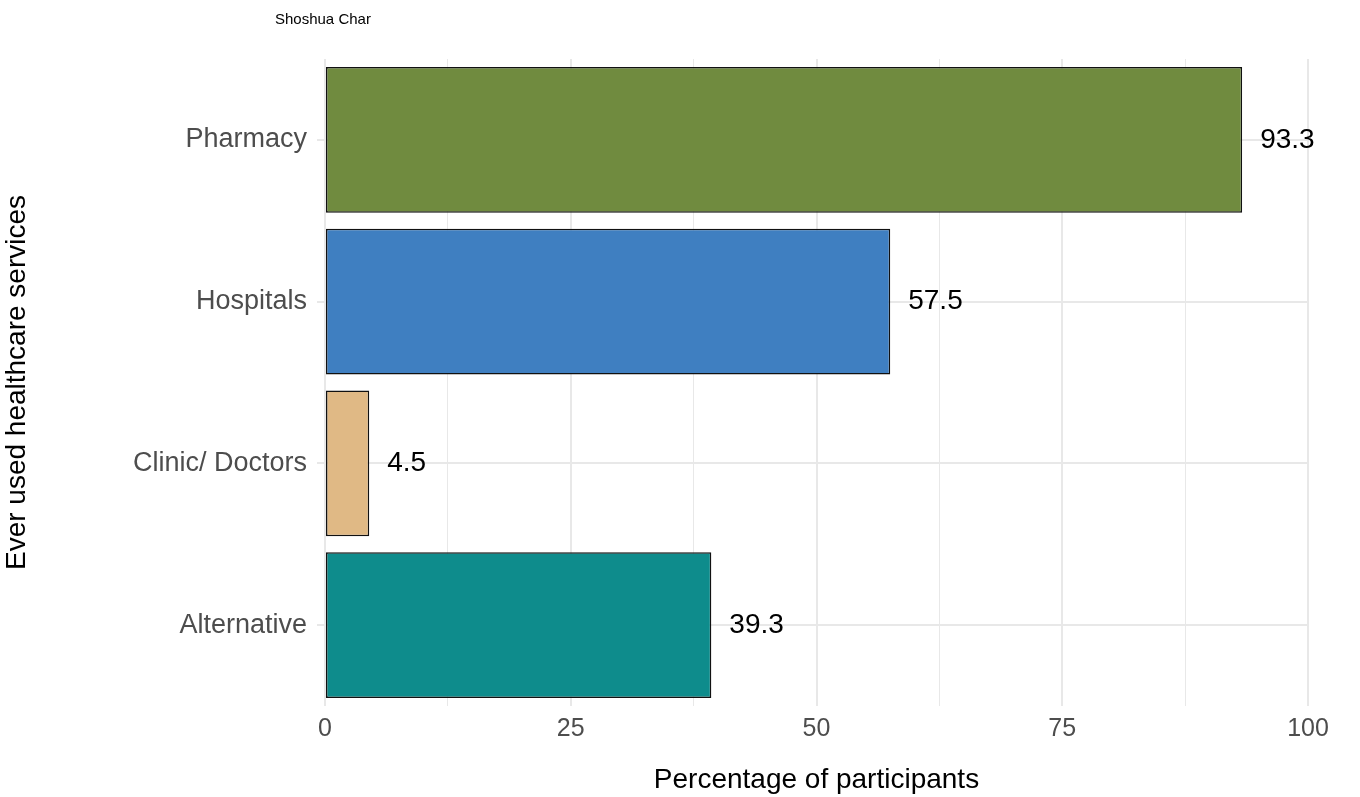 Image resolution: width=1360 pixels, height=797 pixels. What do you see at coordinates (251, 300) in the screenshot?
I see `y-tick-label: Hospitals` at bounding box center [251, 300].